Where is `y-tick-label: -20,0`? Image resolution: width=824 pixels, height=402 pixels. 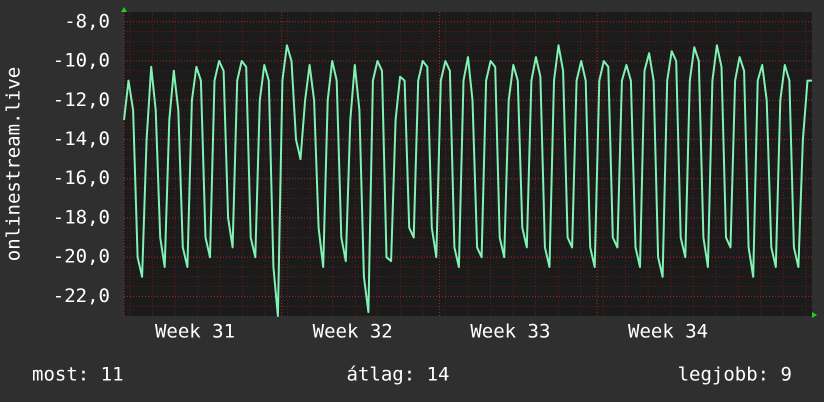 y-tick-label: -20,0 is located at coordinates (81, 257).